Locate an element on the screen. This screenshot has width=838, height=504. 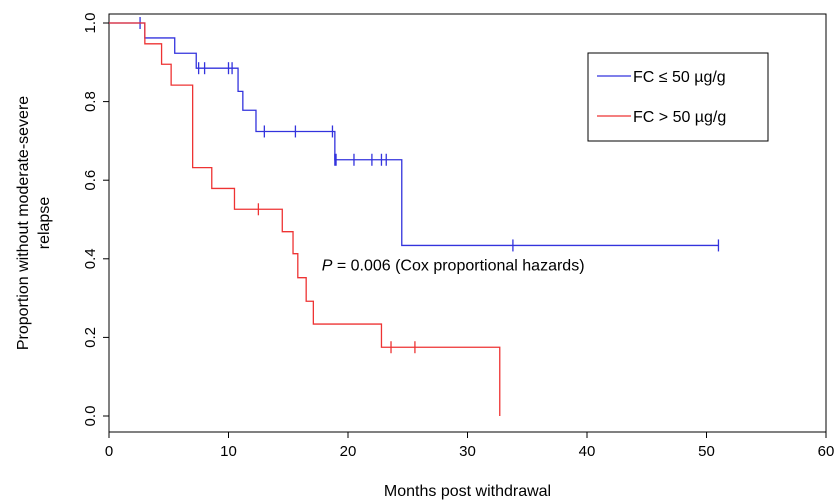
x-tick-label: 40 is located at coordinates (587, 451).